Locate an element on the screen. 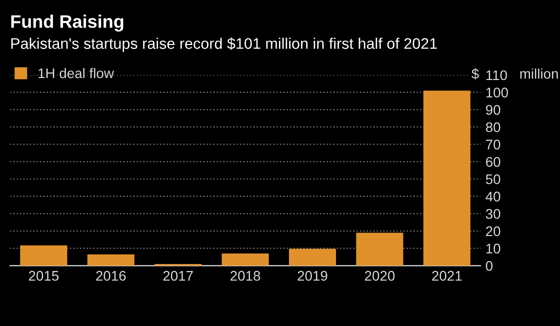 Image resolution: width=560 pixels, height=326 pixels. x-tick-label: 2016 is located at coordinates (111, 275).